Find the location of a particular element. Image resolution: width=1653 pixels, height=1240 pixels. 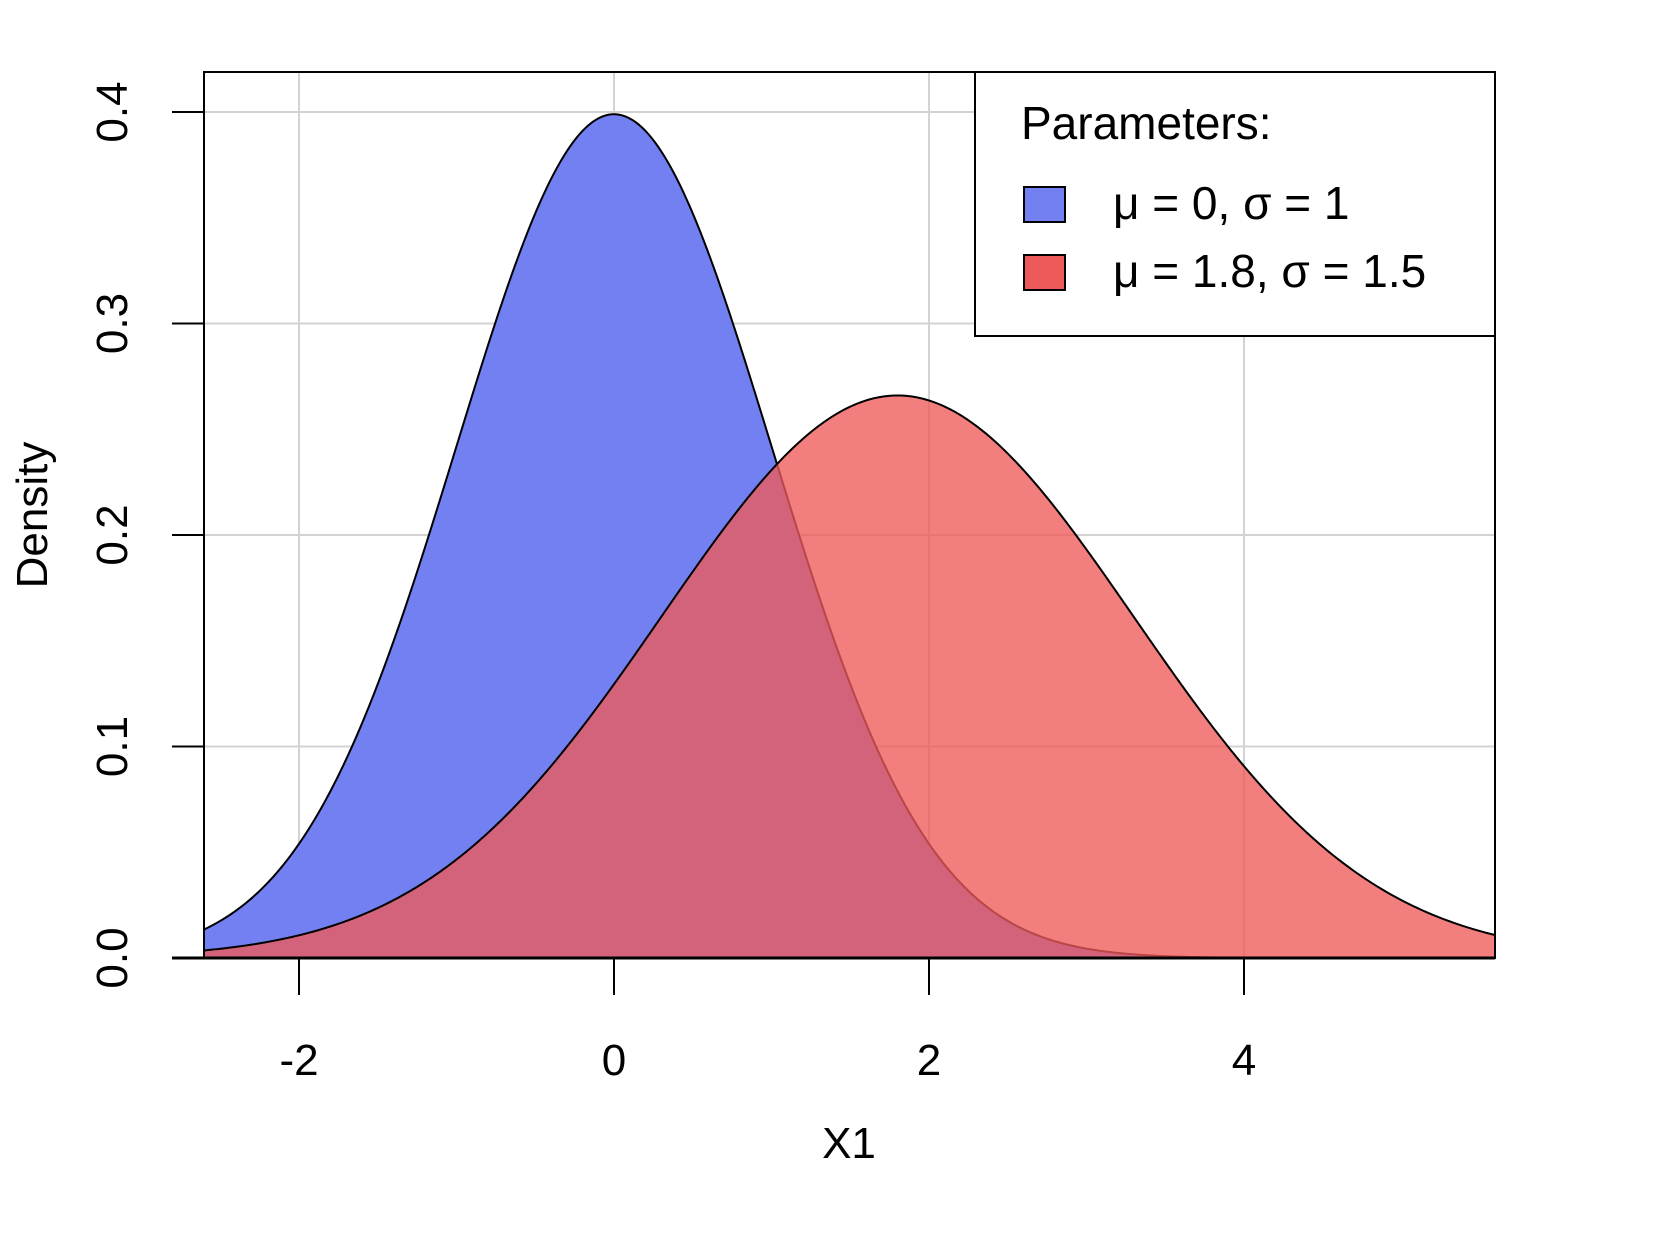

y-tick-label: 0.3 is located at coordinates (112, 323).